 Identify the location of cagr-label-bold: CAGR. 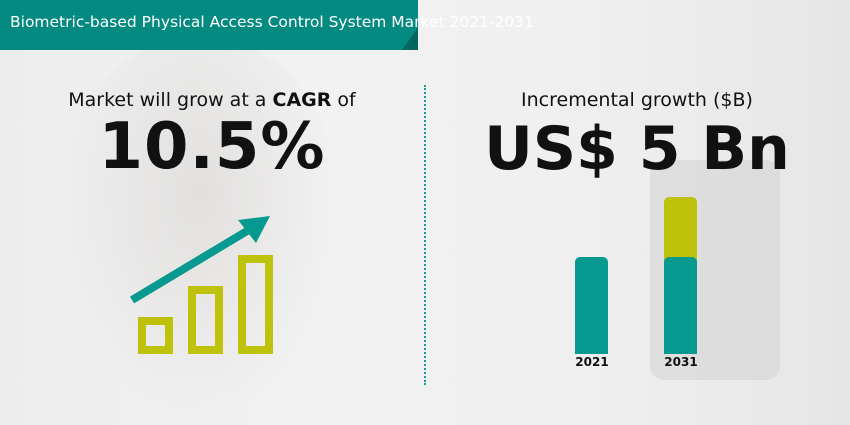
(302, 100).